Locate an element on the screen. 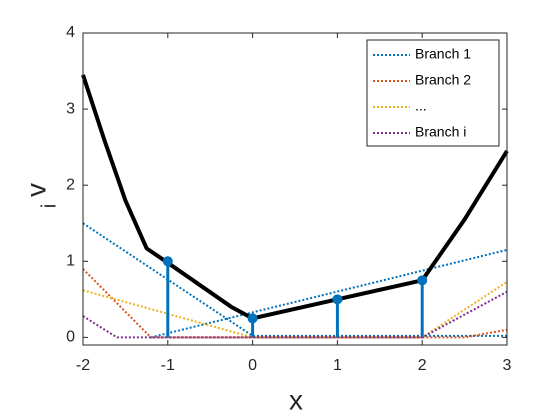 Image resolution: width=560 pixels, height=420 pixels. legend-label: Branch i is located at coordinates (440, 132).